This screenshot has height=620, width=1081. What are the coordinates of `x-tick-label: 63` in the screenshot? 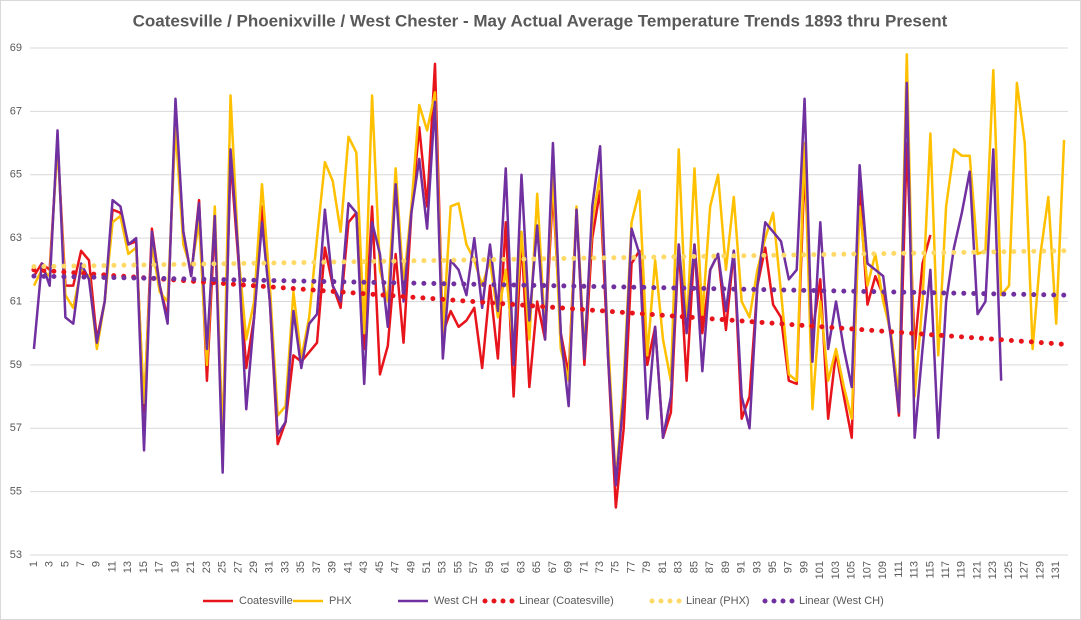 It's located at (521, 567).